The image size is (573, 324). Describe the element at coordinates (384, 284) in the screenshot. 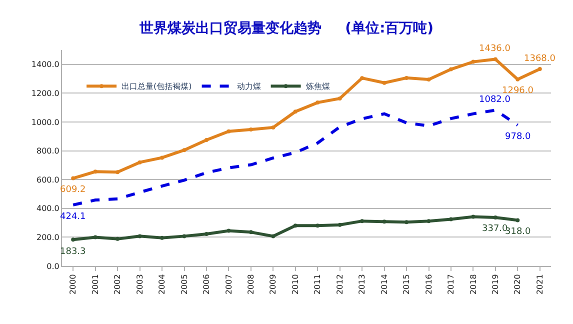

I see `x-tick-label: 2014` at that location.